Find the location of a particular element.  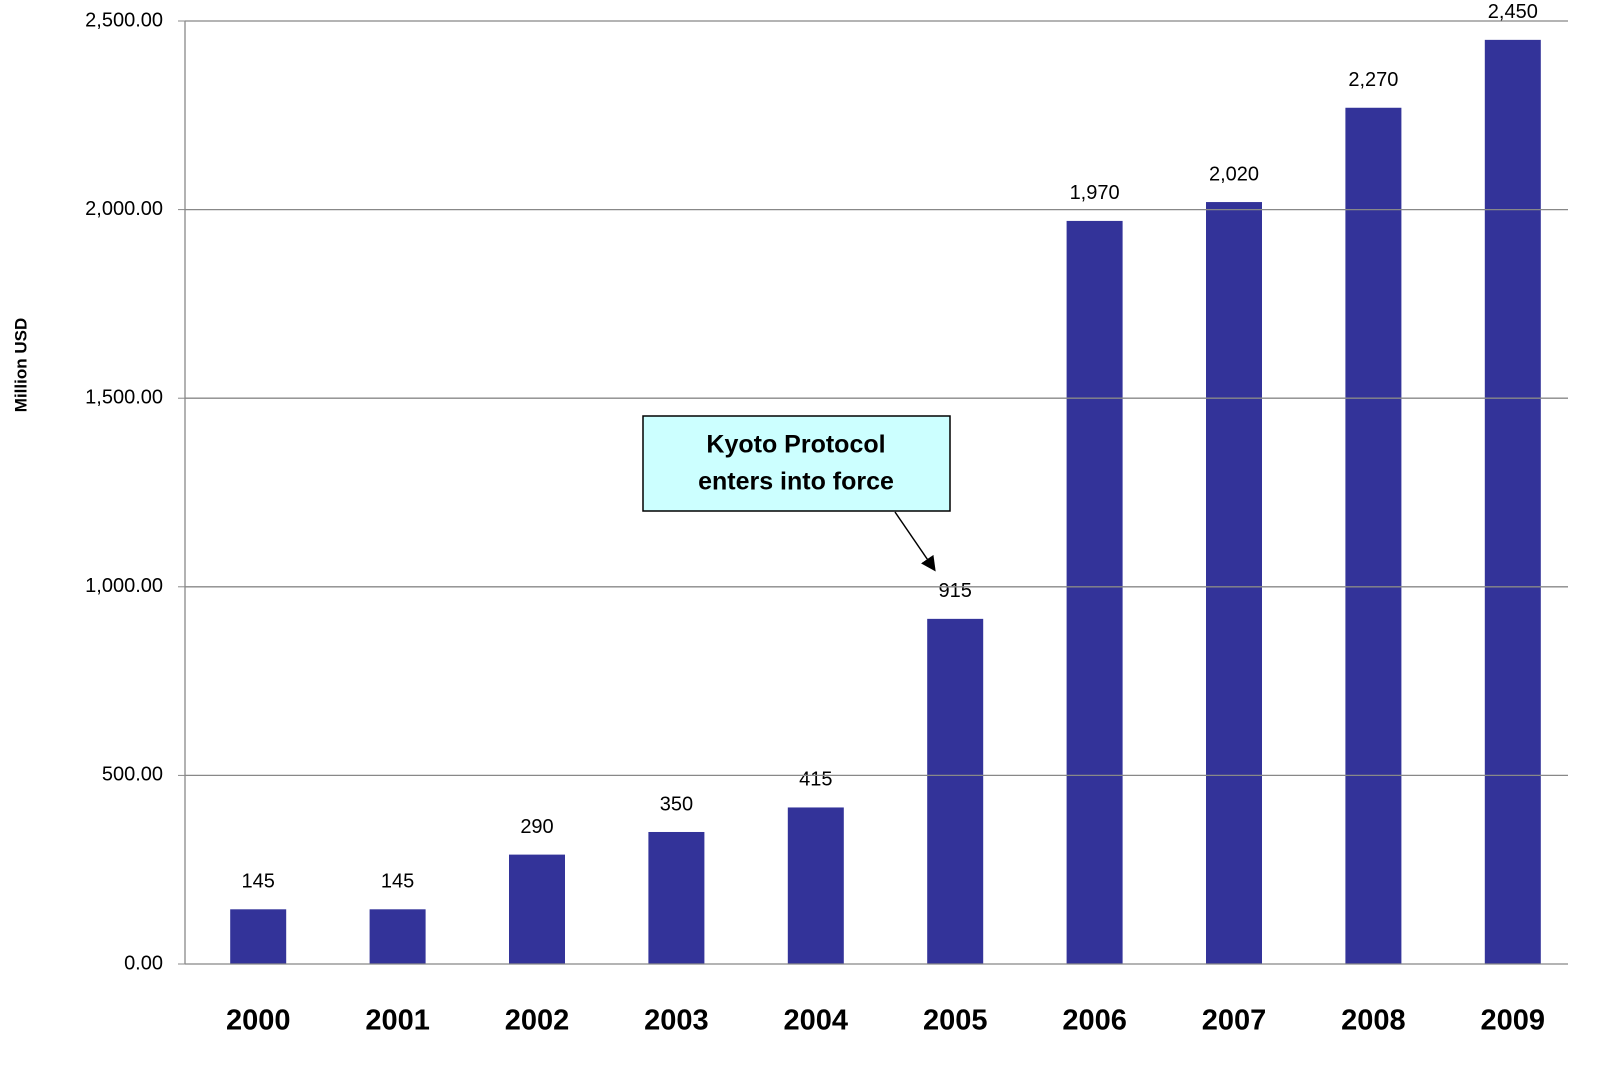

annotation-arrow is located at coordinates (915, 541).